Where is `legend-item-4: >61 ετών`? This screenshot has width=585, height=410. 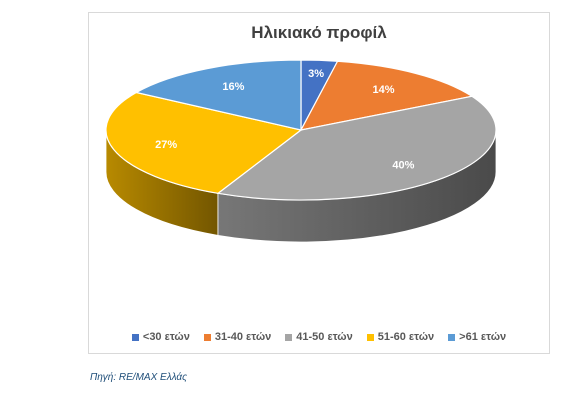 legend-item-4: >61 ετών is located at coordinates (477, 337).